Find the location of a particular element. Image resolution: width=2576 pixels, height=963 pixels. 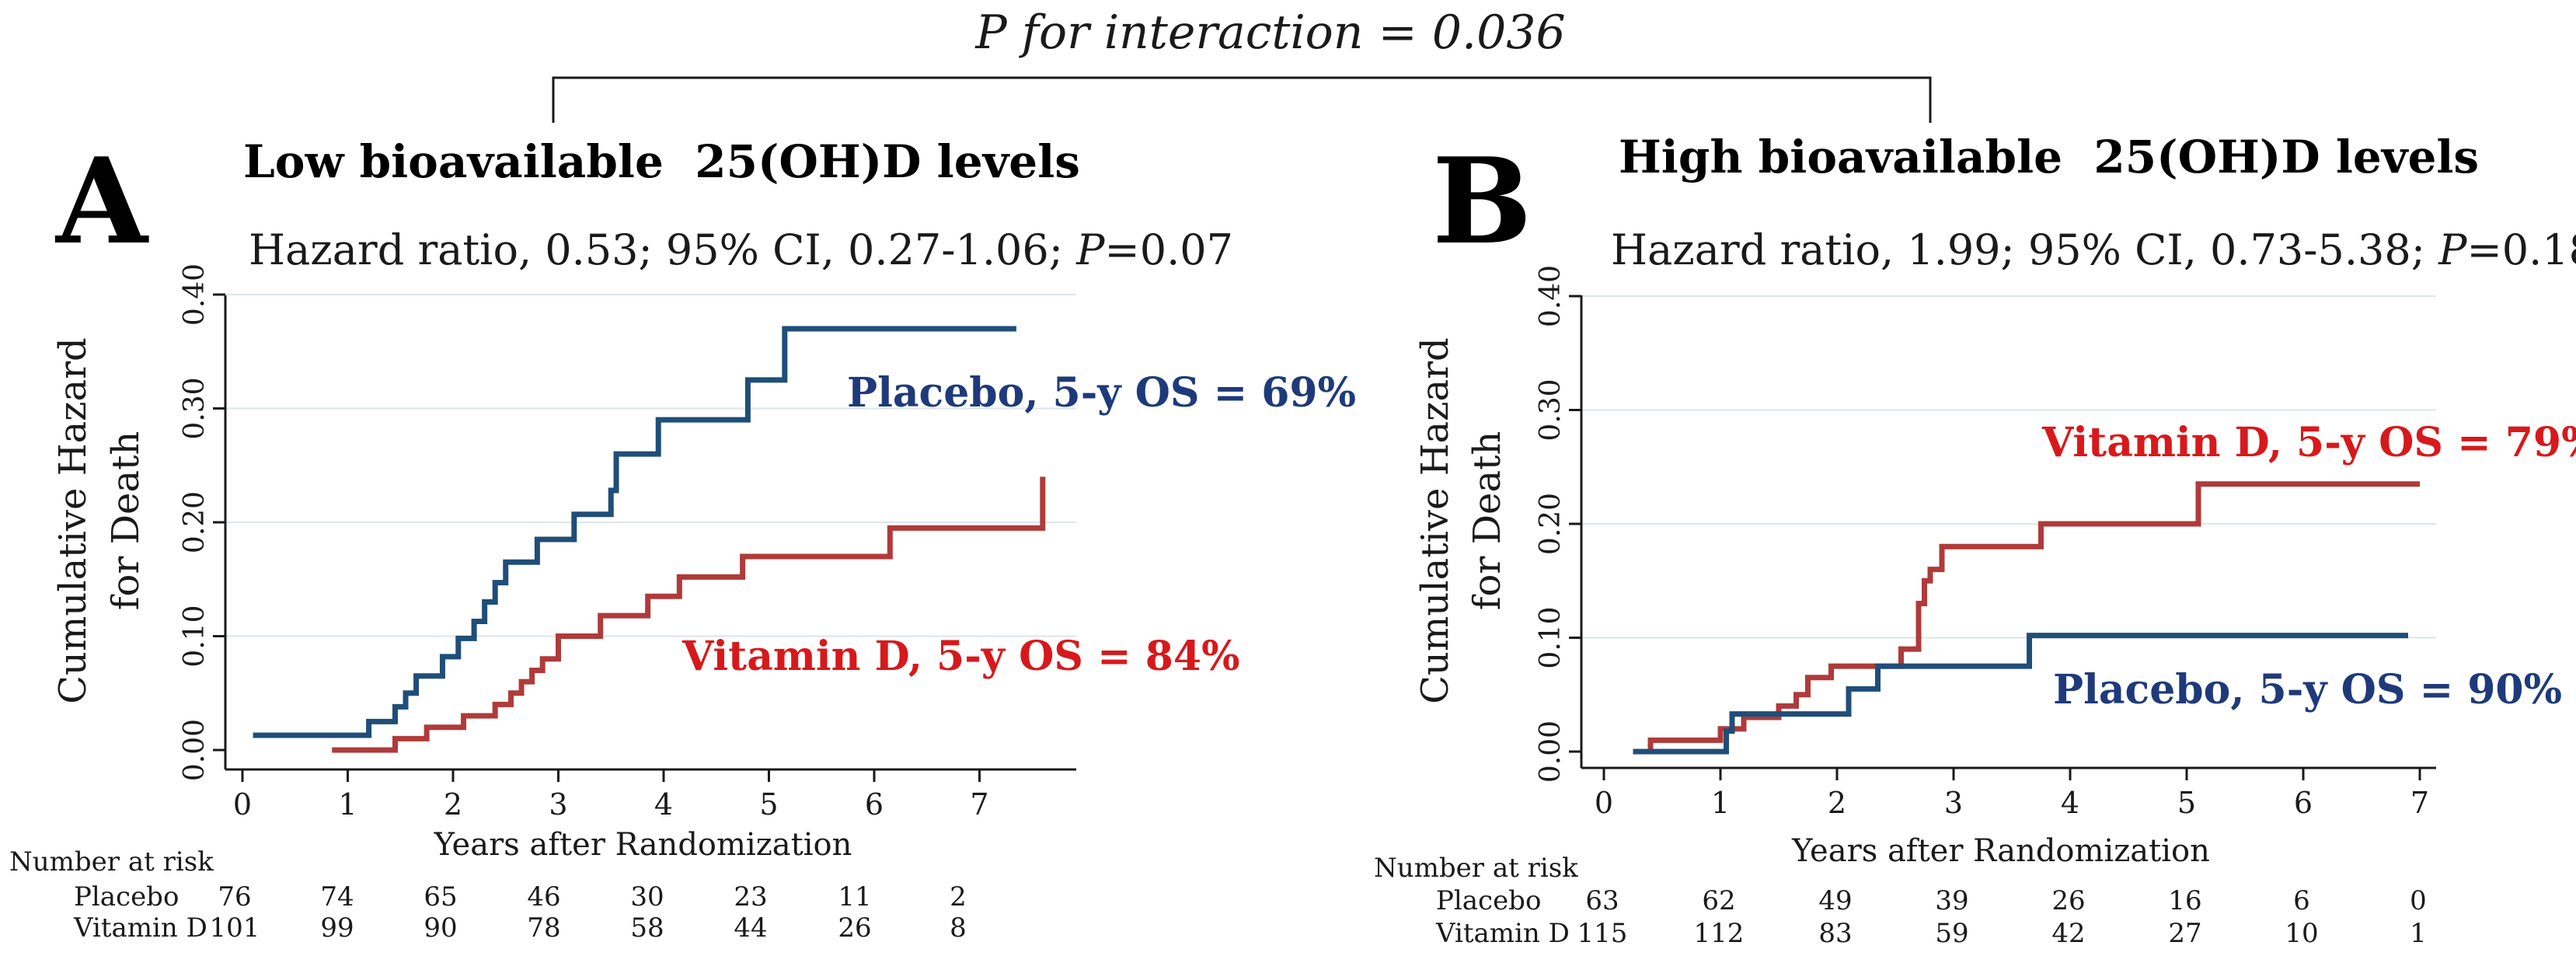

panel-b-x-axis-title: Years after Randomization is located at coordinates (2001, 851).